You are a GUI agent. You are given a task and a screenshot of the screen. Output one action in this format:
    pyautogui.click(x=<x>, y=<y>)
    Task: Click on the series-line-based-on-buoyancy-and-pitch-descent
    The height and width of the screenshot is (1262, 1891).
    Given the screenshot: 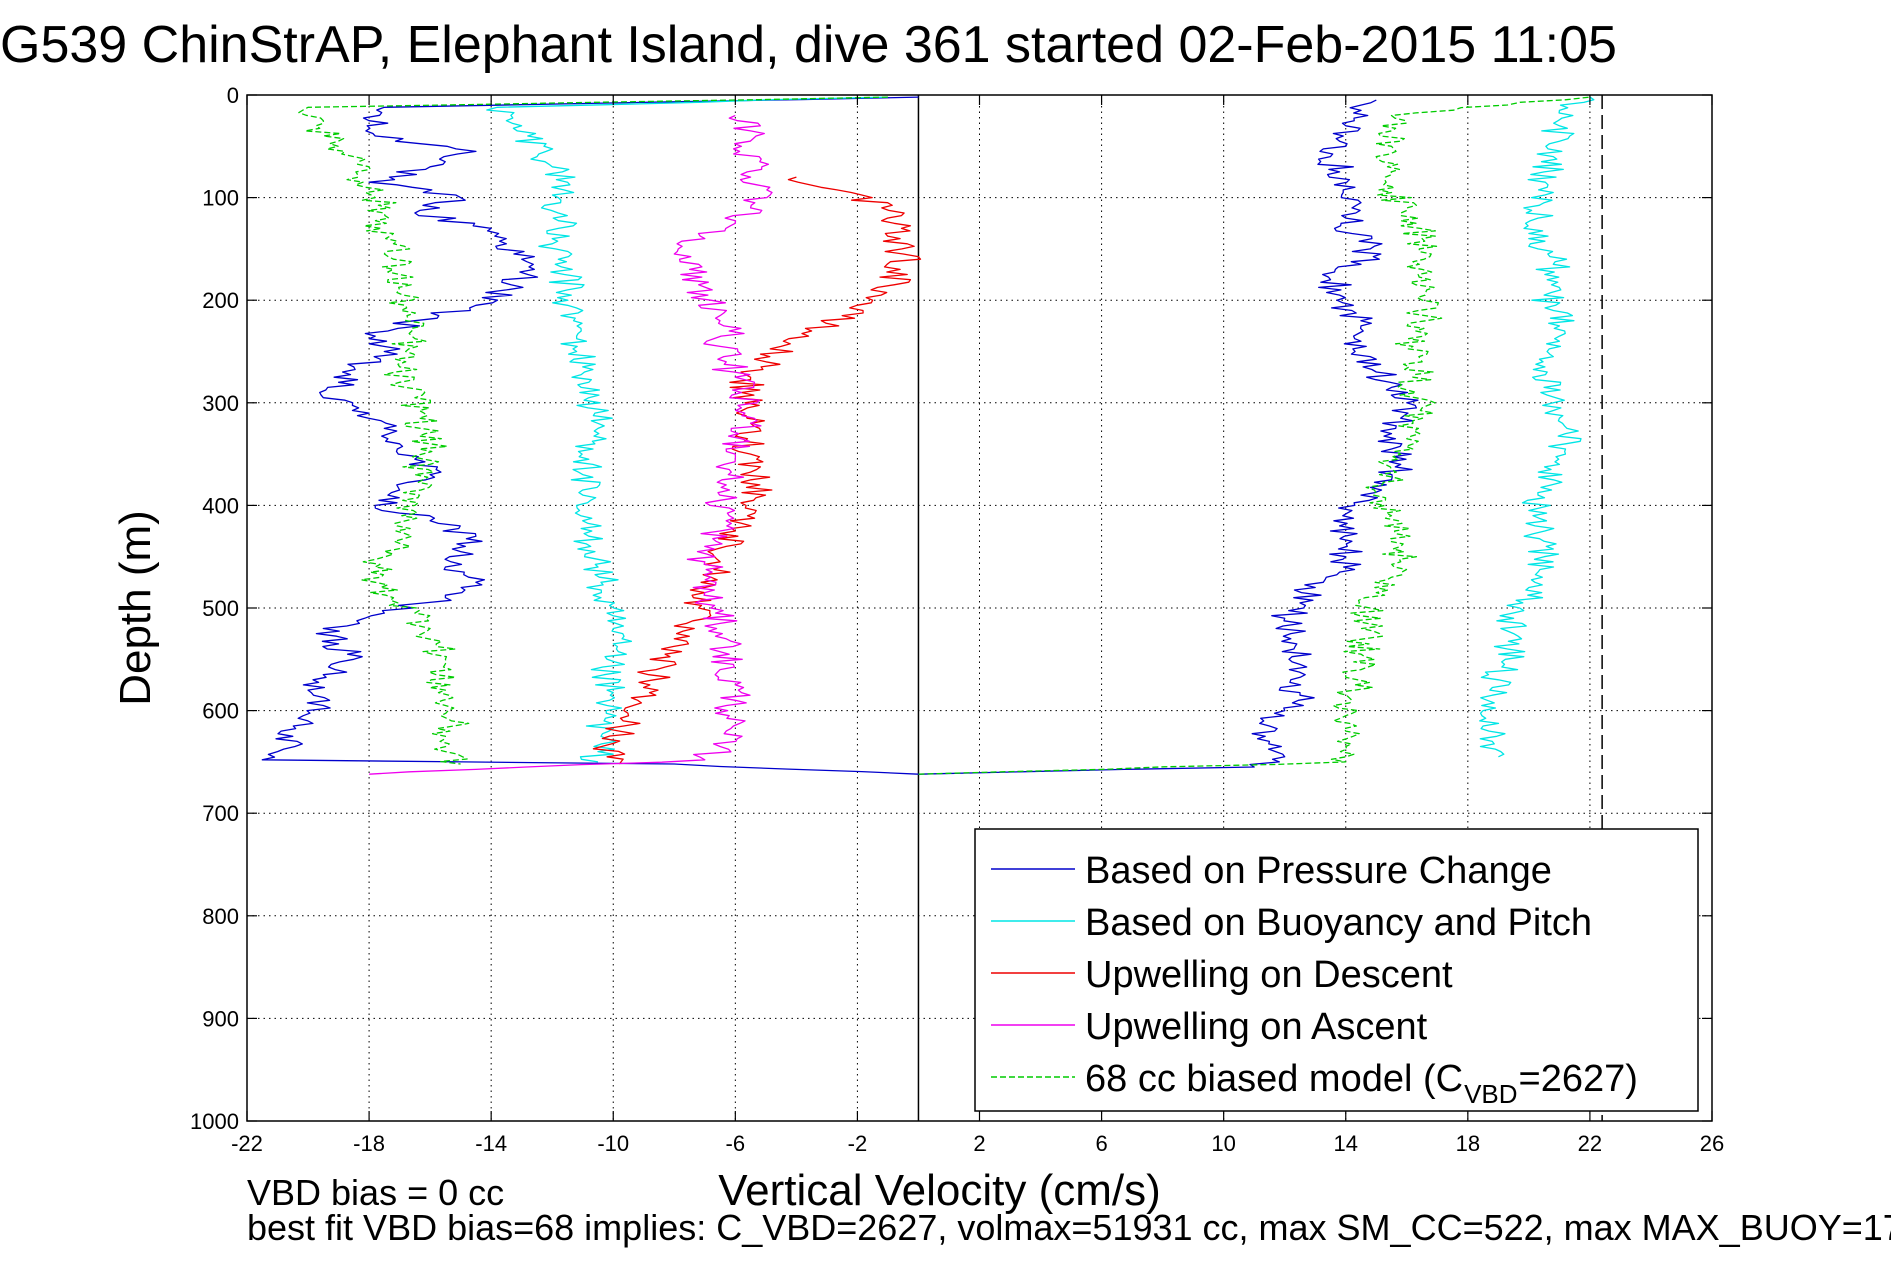 What is the action you would take?
    pyautogui.click(x=687, y=429)
    